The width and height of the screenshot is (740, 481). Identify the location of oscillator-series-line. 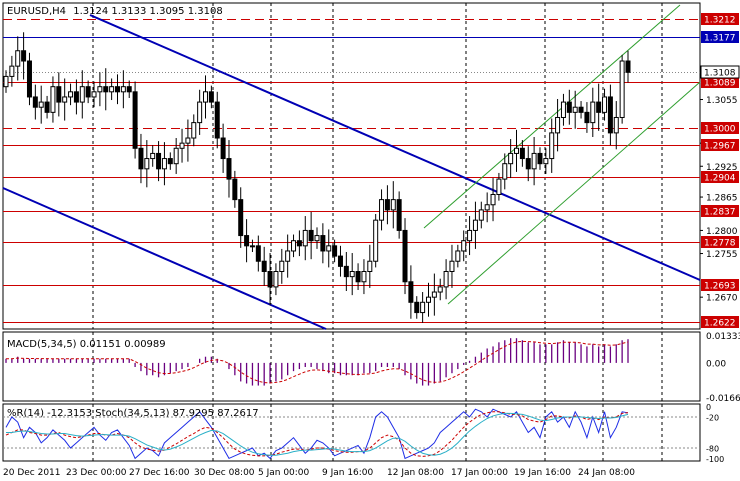
(317, 434).